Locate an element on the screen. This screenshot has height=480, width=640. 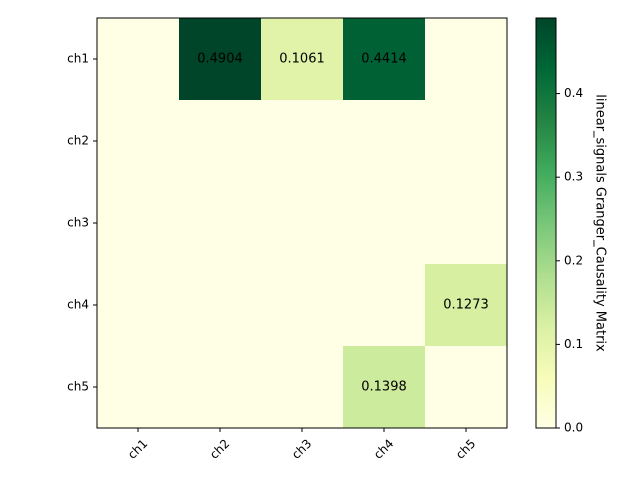
y-tick-label: ch2 is located at coordinates (78, 141).